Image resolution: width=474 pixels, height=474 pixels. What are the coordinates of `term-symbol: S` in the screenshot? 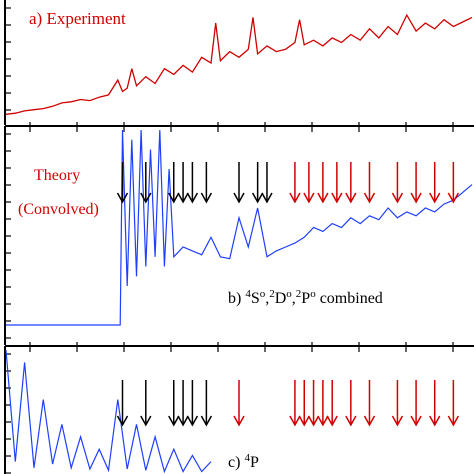 It's located at (255, 298).